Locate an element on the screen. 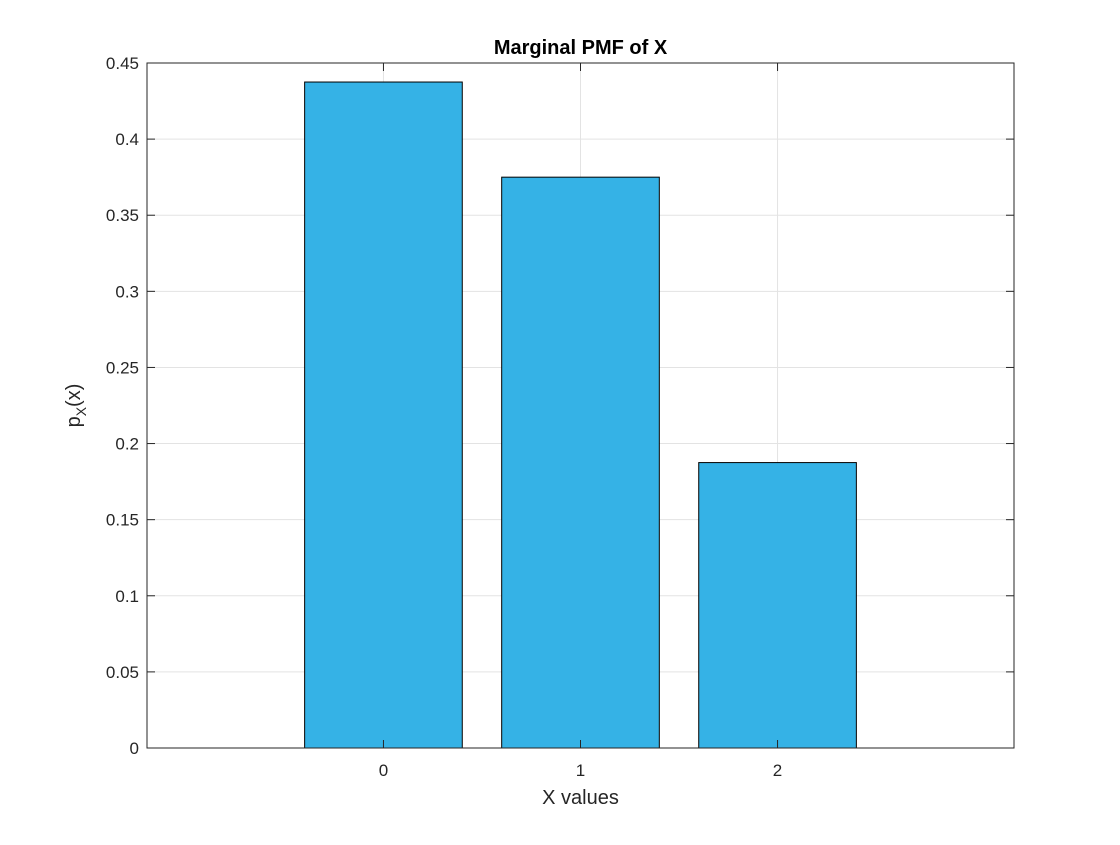 Image resolution: width=1120 pixels, height=845 pixels. x-axis-label: X values is located at coordinates (580, 798).